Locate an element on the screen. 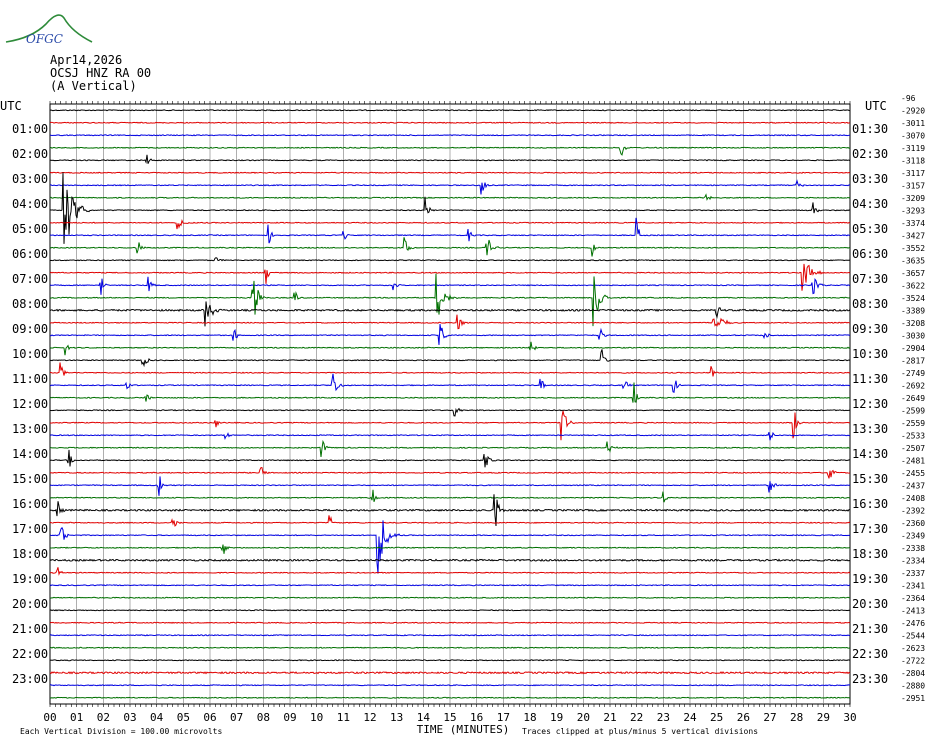  x-tick-label: 26 is located at coordinates (743, 717).